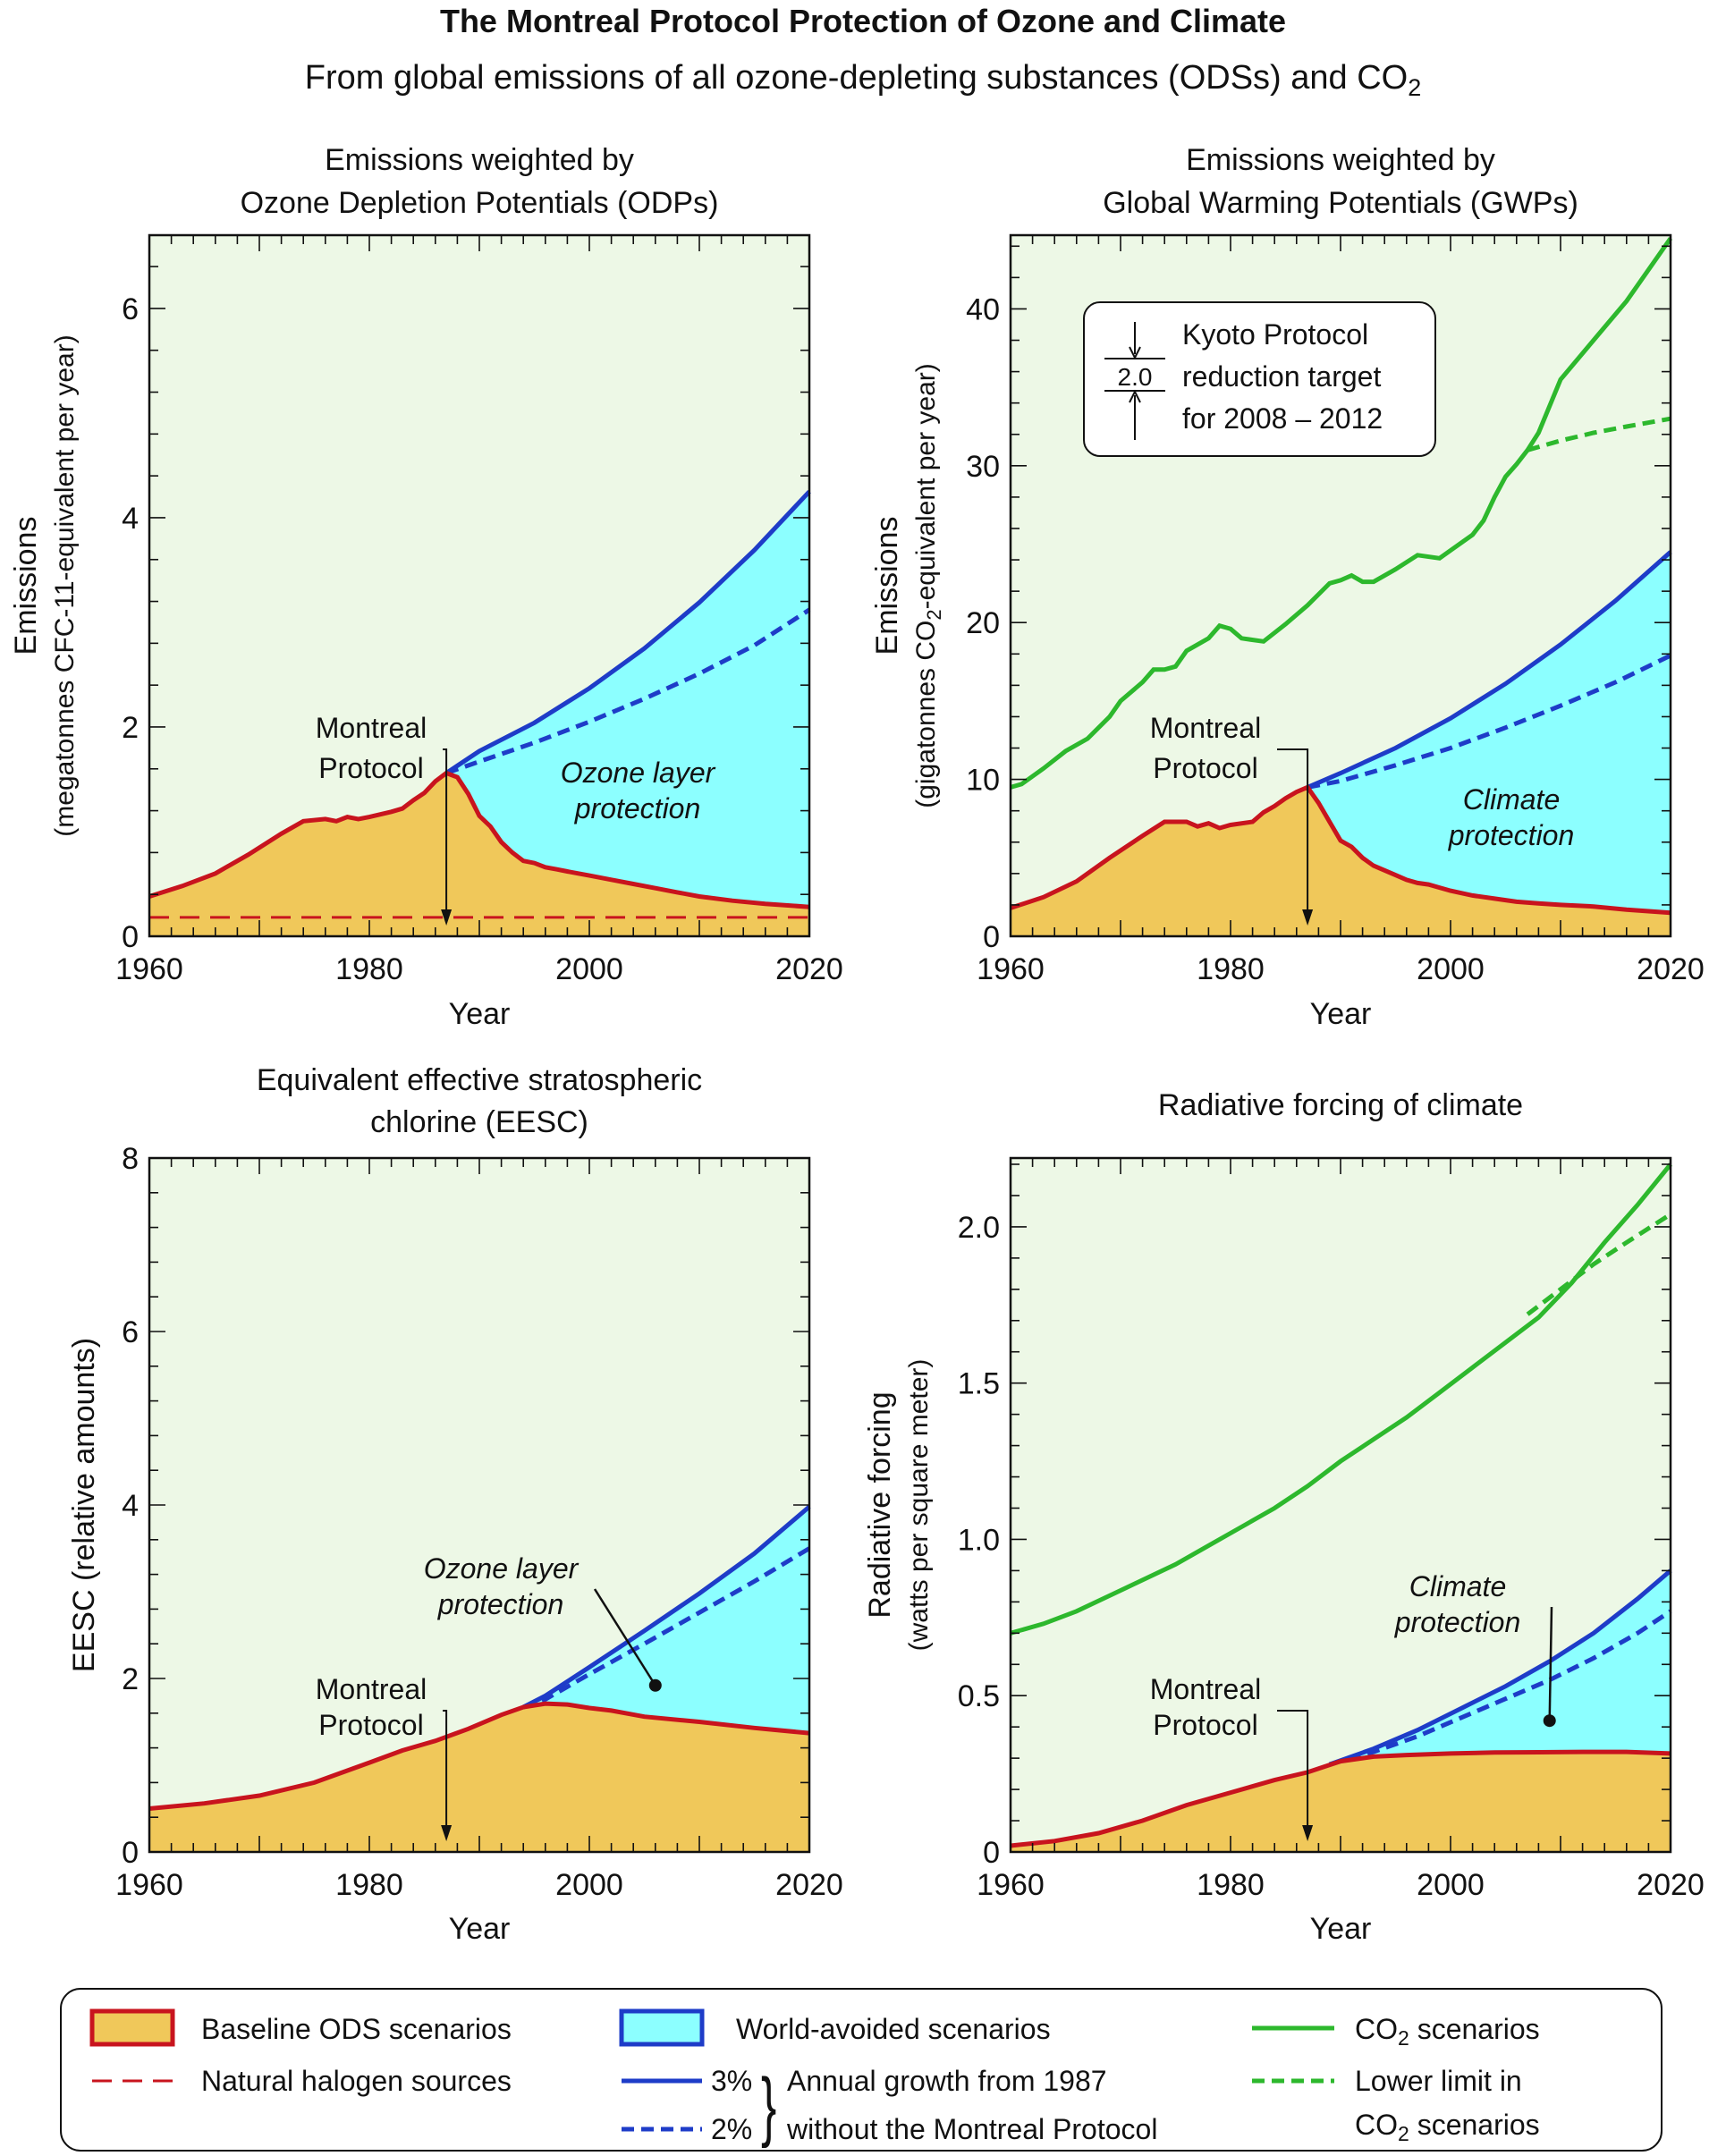 The height and width of the screenshot is (2156, 1726). I want to click on figure-subtitle-sub: 2, so click(1414, 87).